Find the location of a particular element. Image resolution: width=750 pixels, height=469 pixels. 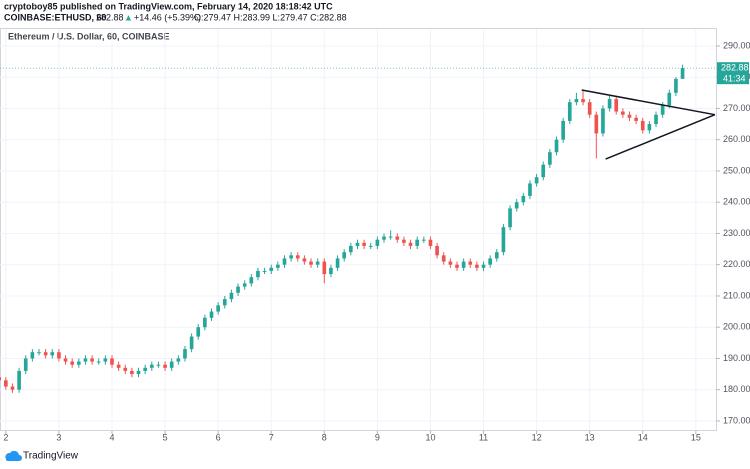

y-tick-label: 250.00 is located at coordinates (736, 170).